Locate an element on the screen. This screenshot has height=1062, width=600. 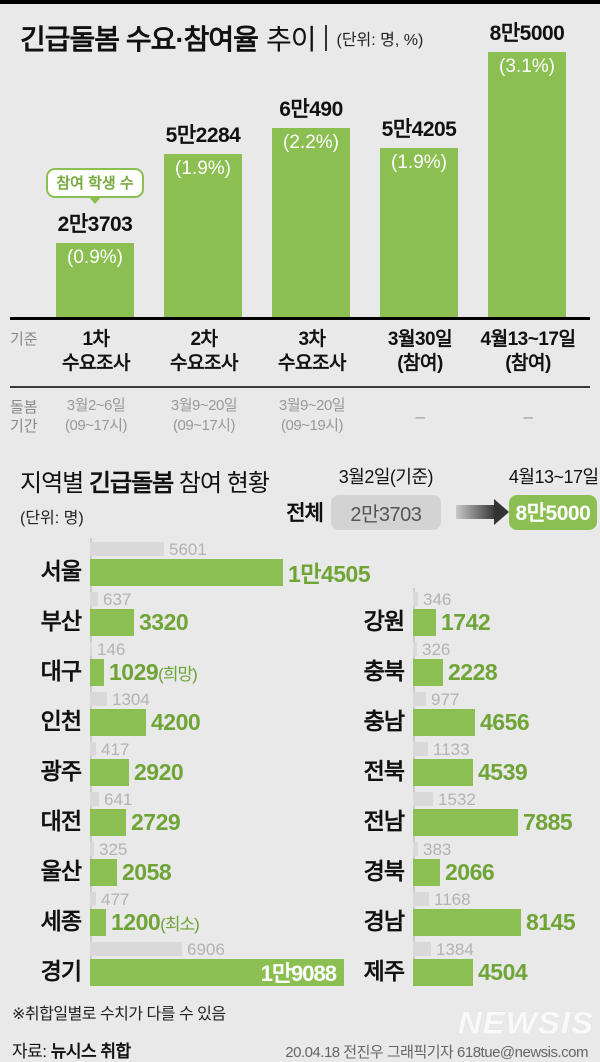
page-title: 긴급돌봄 수요·참여율 추이 (단위: 명, %) is located at coordinates (221, 38).